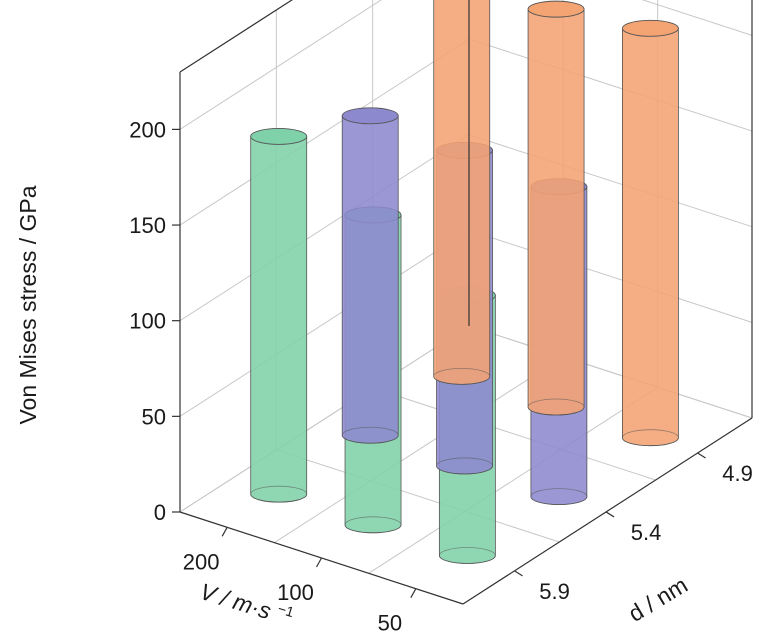  I want to click on y-tick-label: 5.4, so click(646, 532).